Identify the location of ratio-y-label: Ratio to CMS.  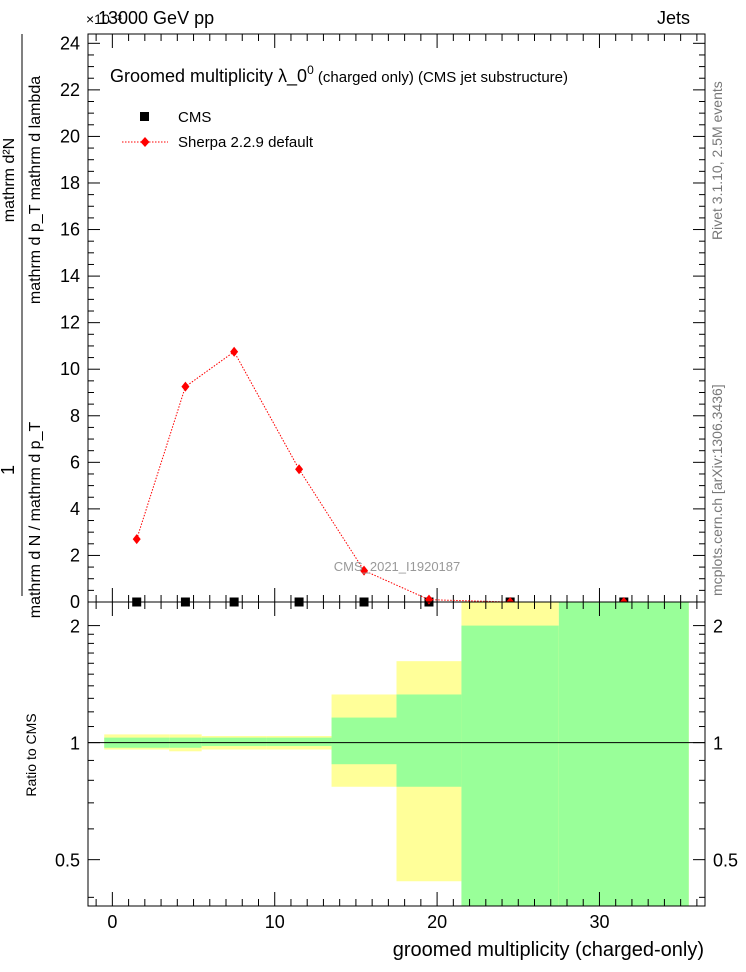
(31, 754).